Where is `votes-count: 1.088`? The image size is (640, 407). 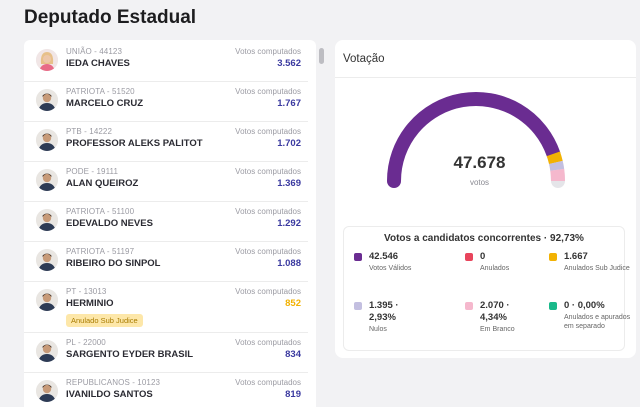
votes-count: 1.088 is located at coordinates (289, 263).